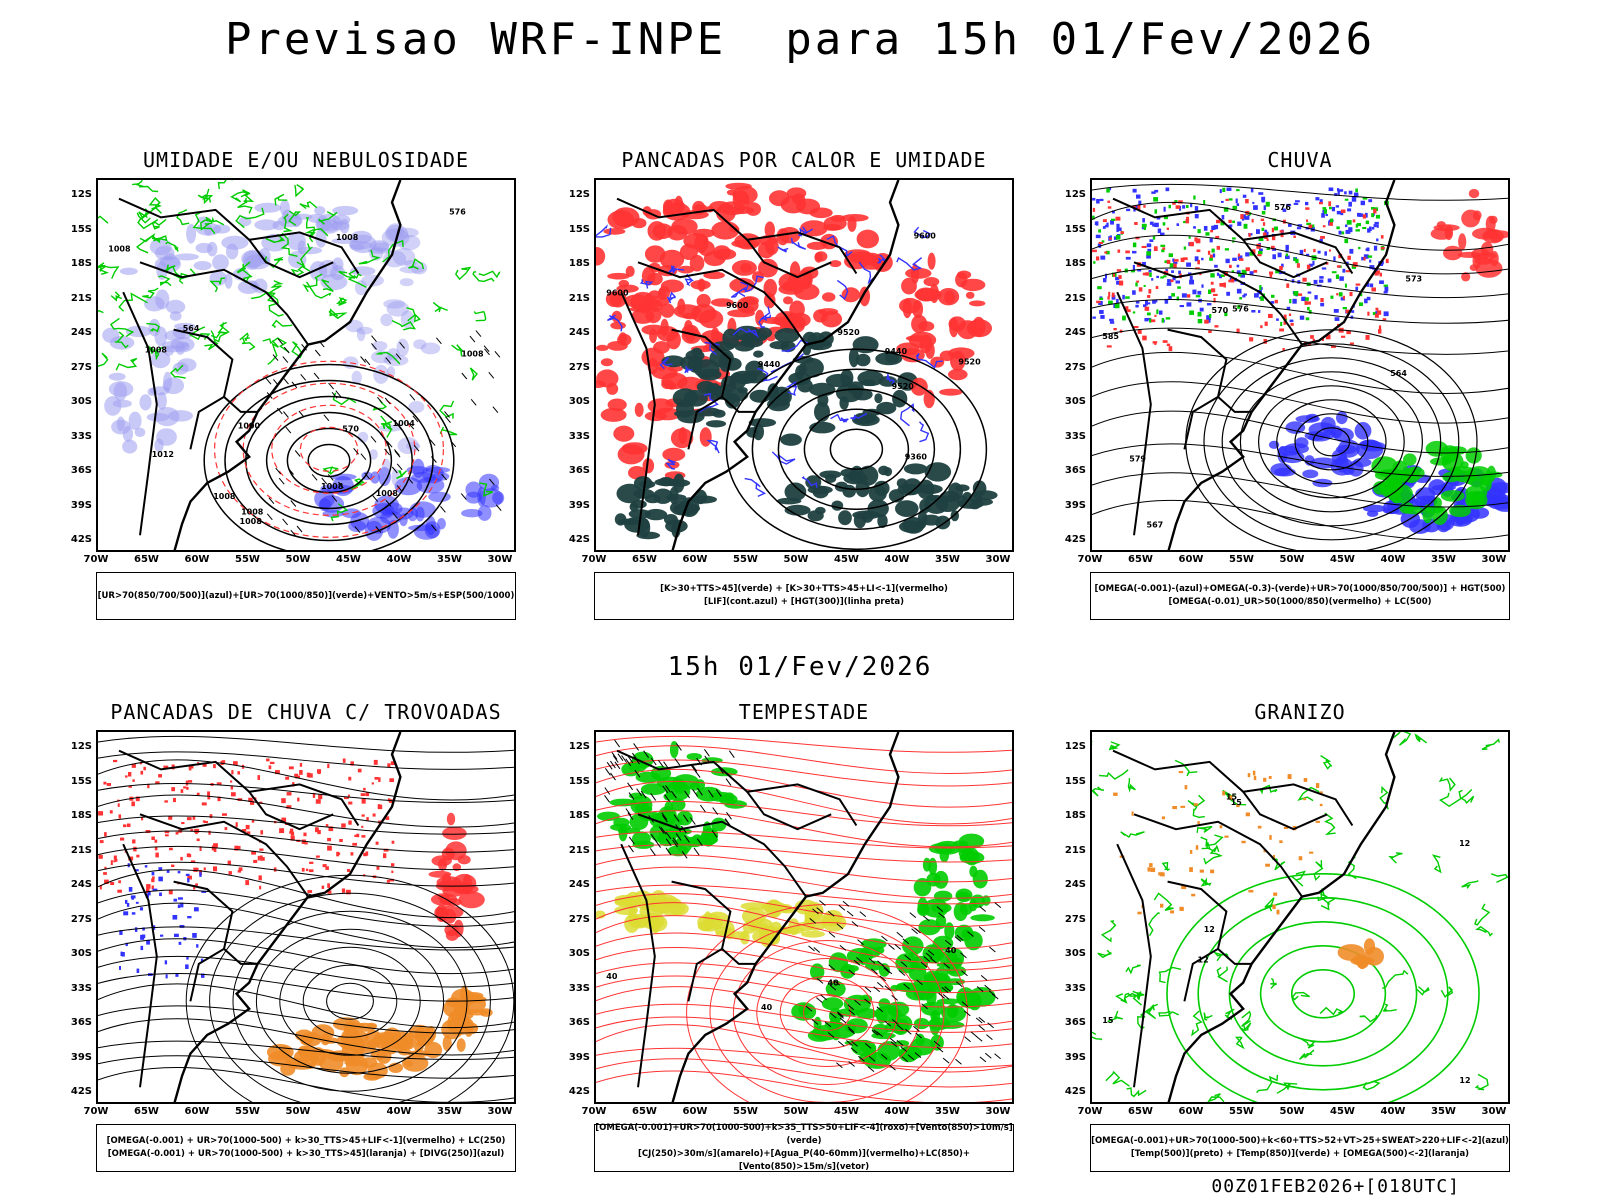 The width and height of the screenshot is (1600, 1200). Describe the element at coordinates (579, 988) in the screenshot. I see `latitude-label: 33S` at that location.